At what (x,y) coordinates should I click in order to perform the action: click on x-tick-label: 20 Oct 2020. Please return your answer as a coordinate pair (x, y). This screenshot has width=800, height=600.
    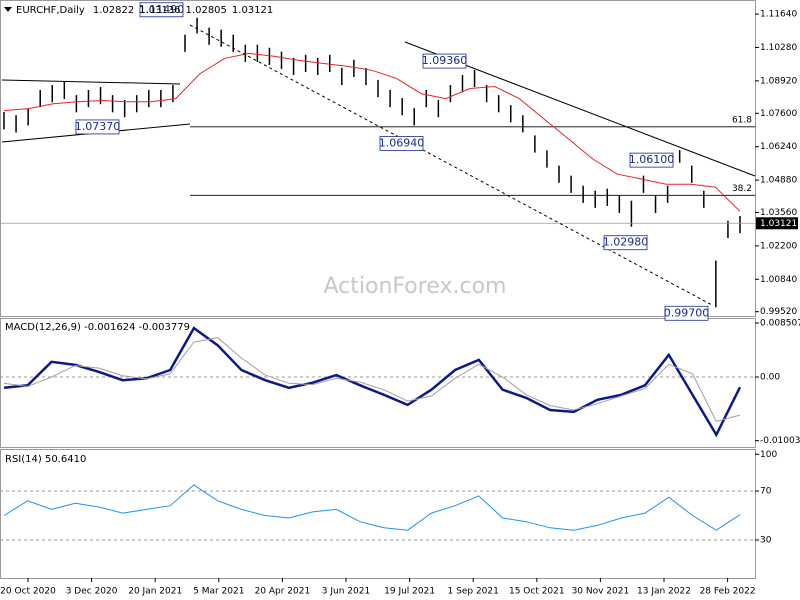
    Looking at the image, I should click on (28, 592).